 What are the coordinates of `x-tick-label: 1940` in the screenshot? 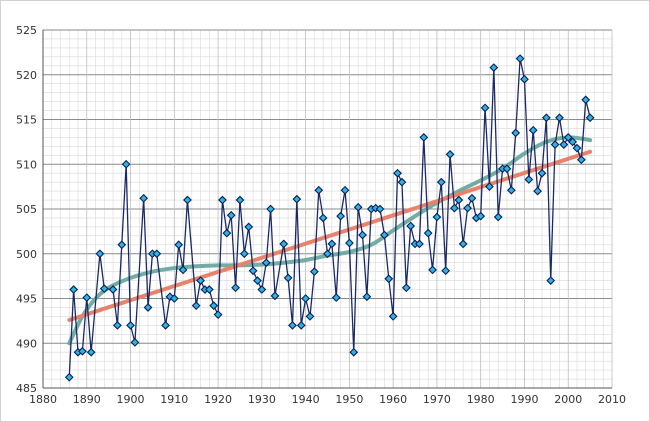 It's located at (306, 399).